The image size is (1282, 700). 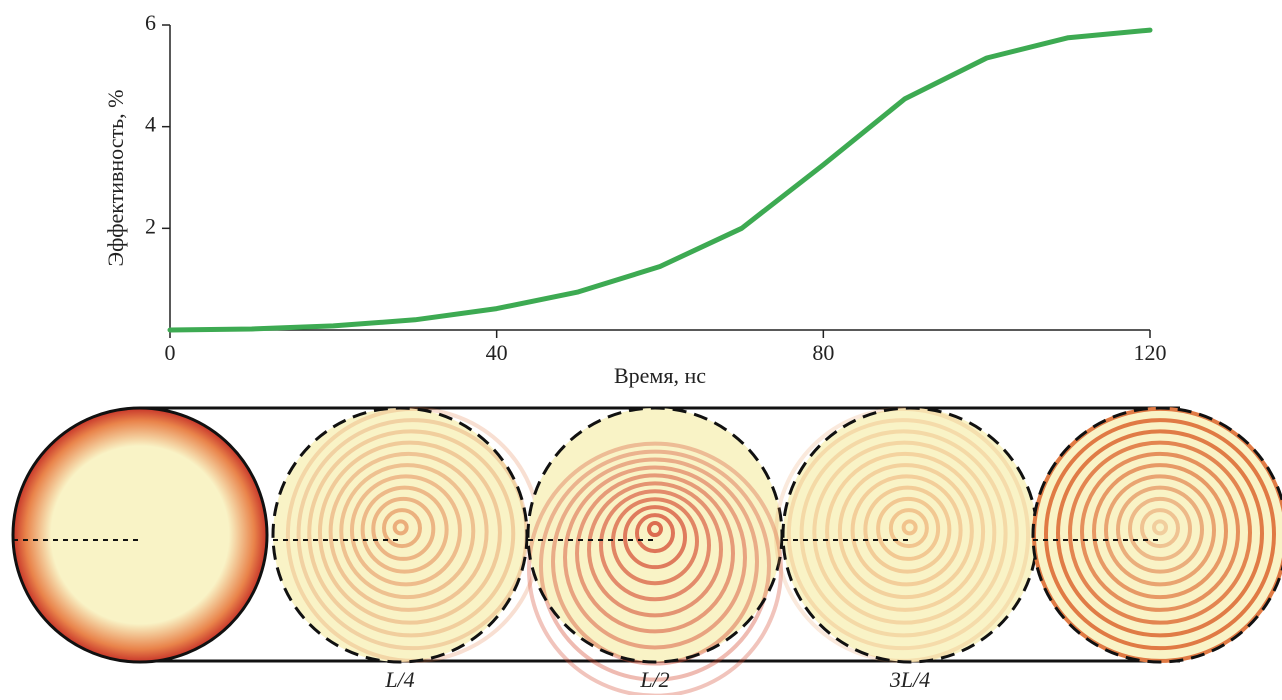 I want to click on x-tick-label: 0, so click(x=170, y=352).